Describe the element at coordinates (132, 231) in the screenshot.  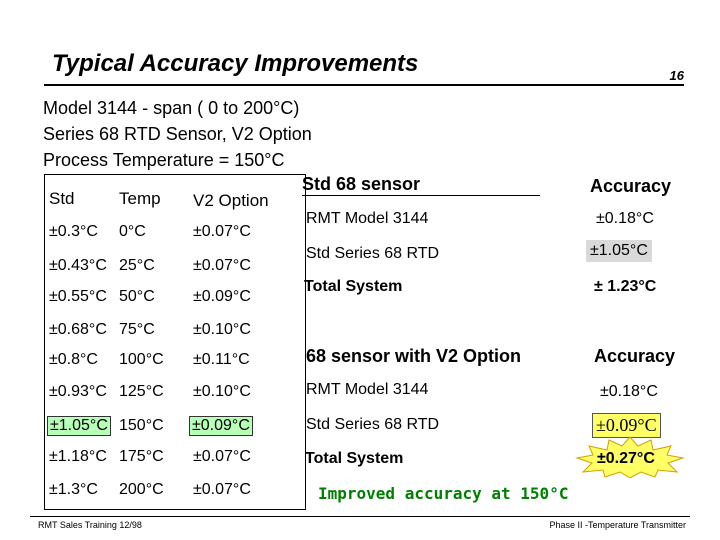
I see `table-cell-temp: 0°C` at that location.